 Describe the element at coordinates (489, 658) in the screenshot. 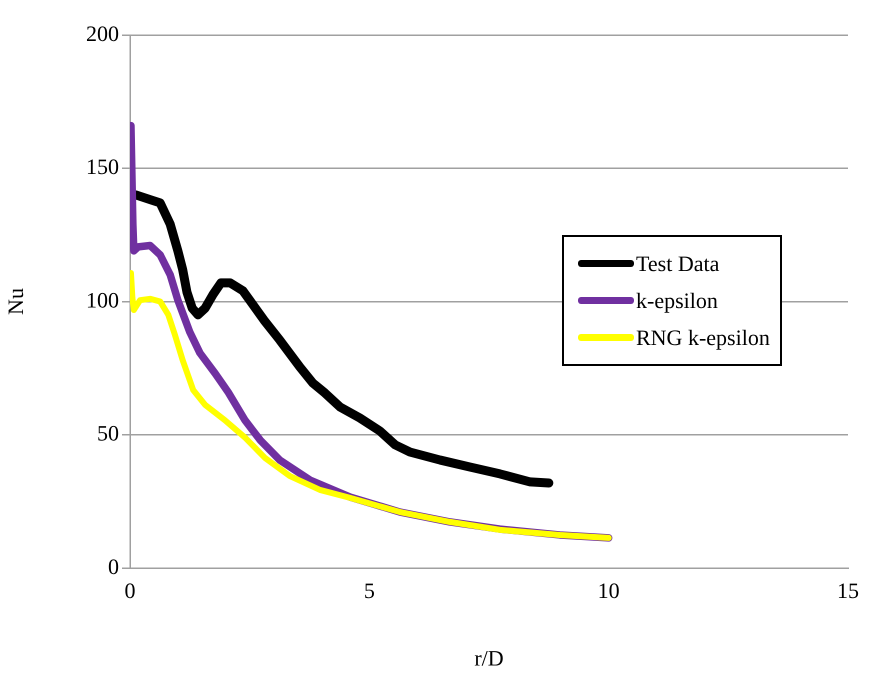

I see `x-axis-title: r/D` at that location.